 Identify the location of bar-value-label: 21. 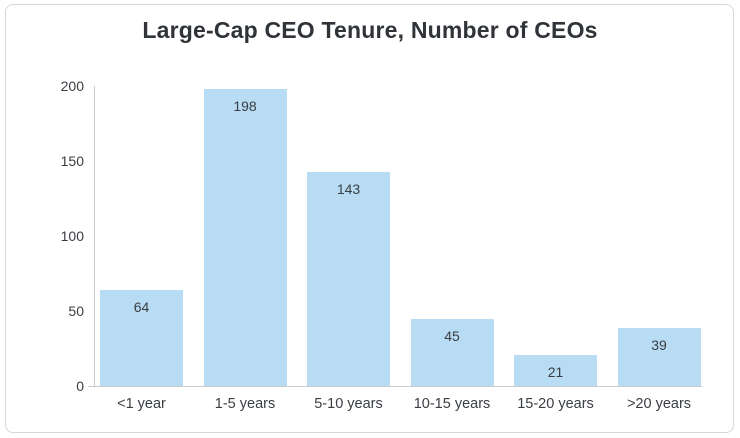
(555, 371).